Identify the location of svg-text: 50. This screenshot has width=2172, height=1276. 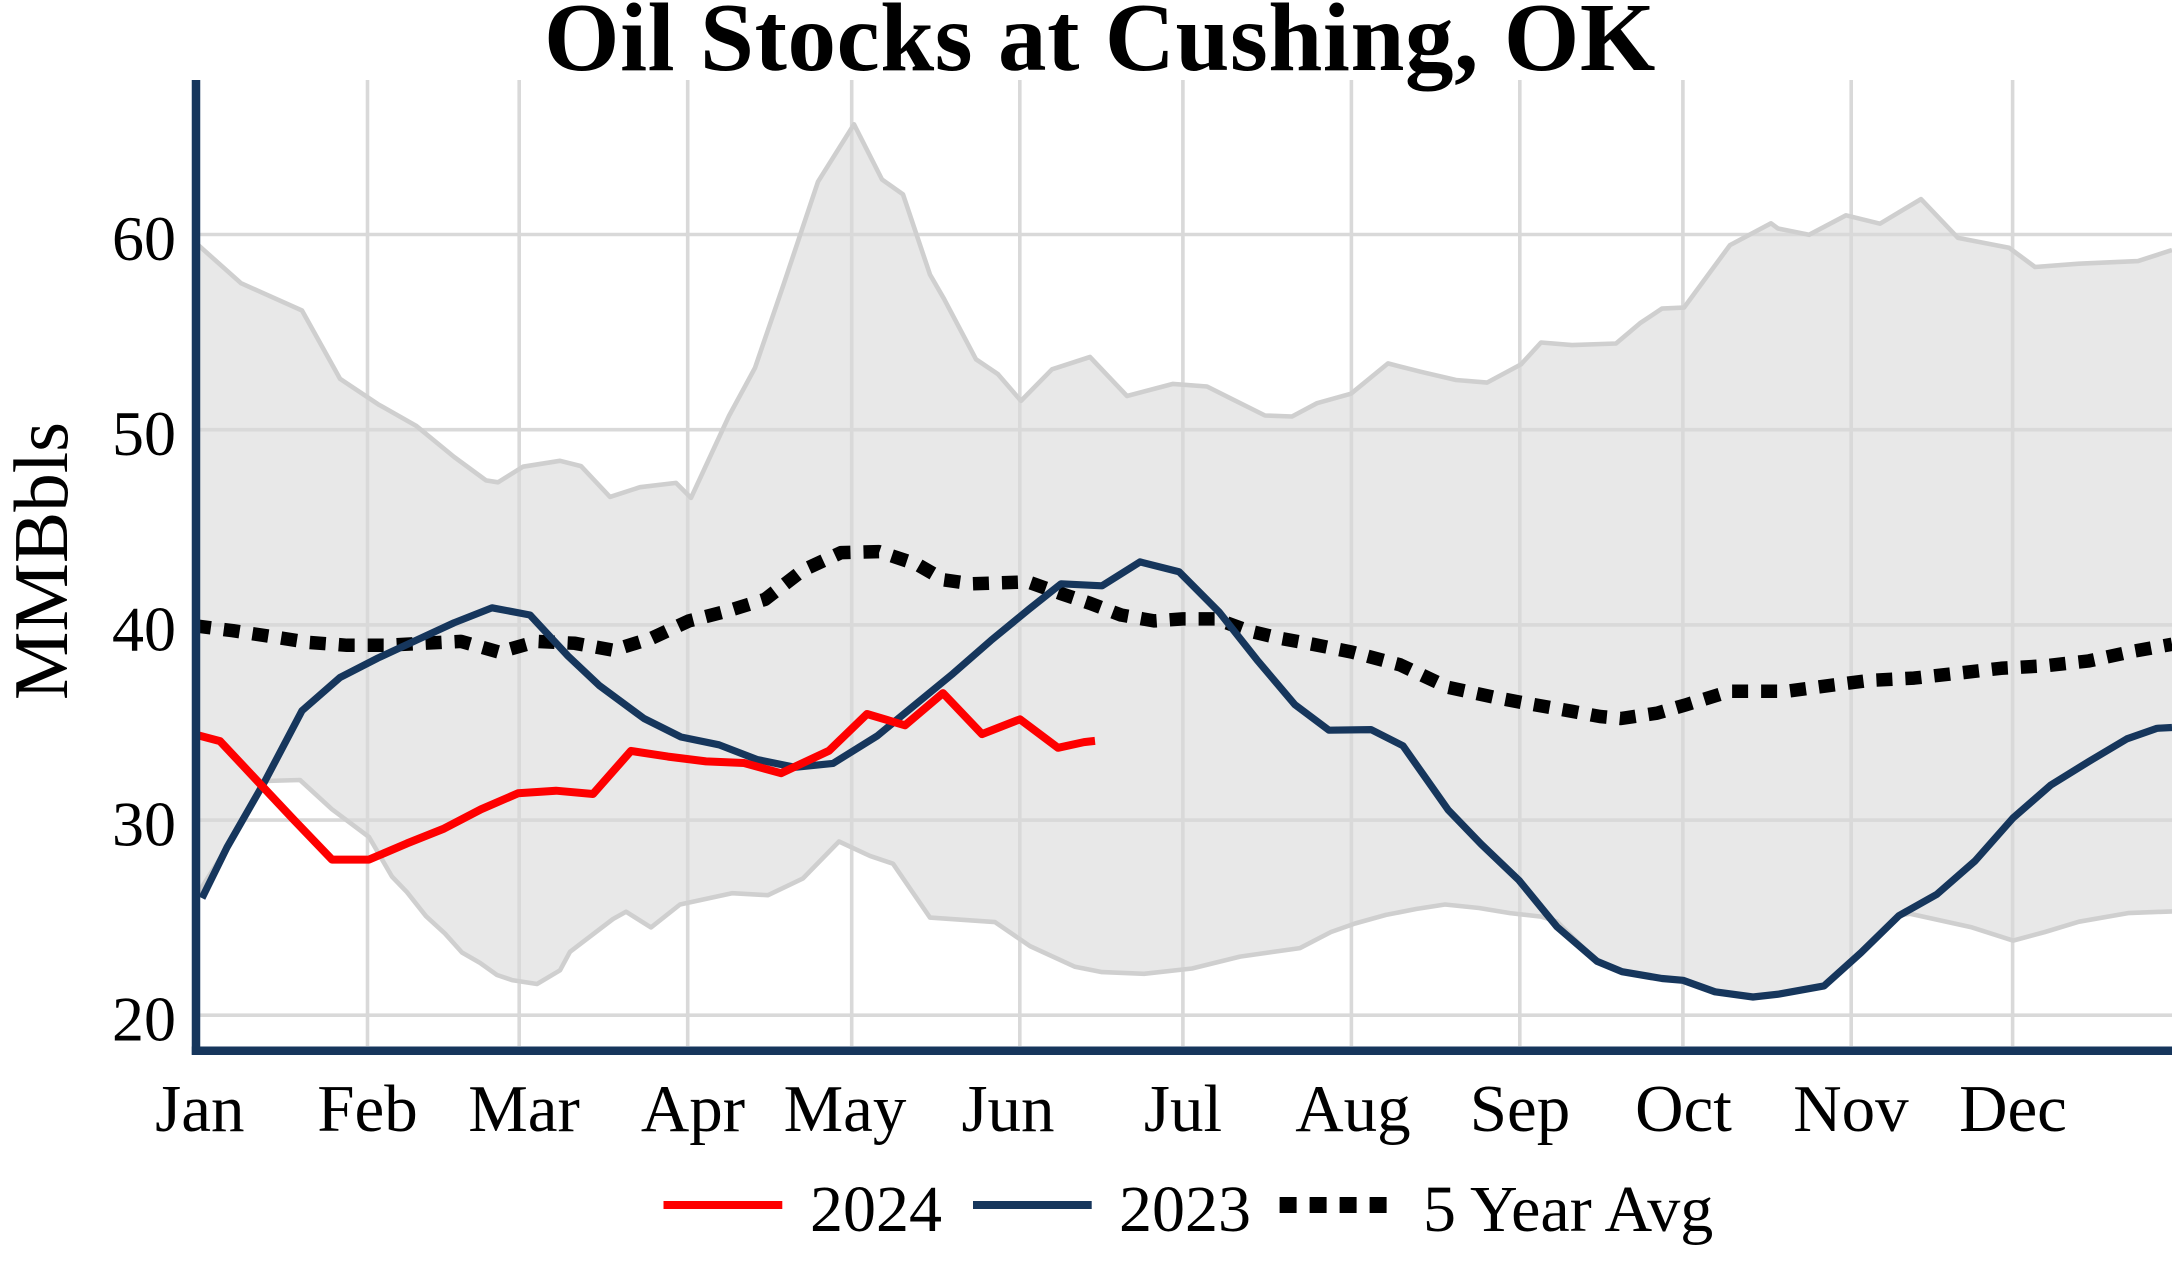
(144, 433).